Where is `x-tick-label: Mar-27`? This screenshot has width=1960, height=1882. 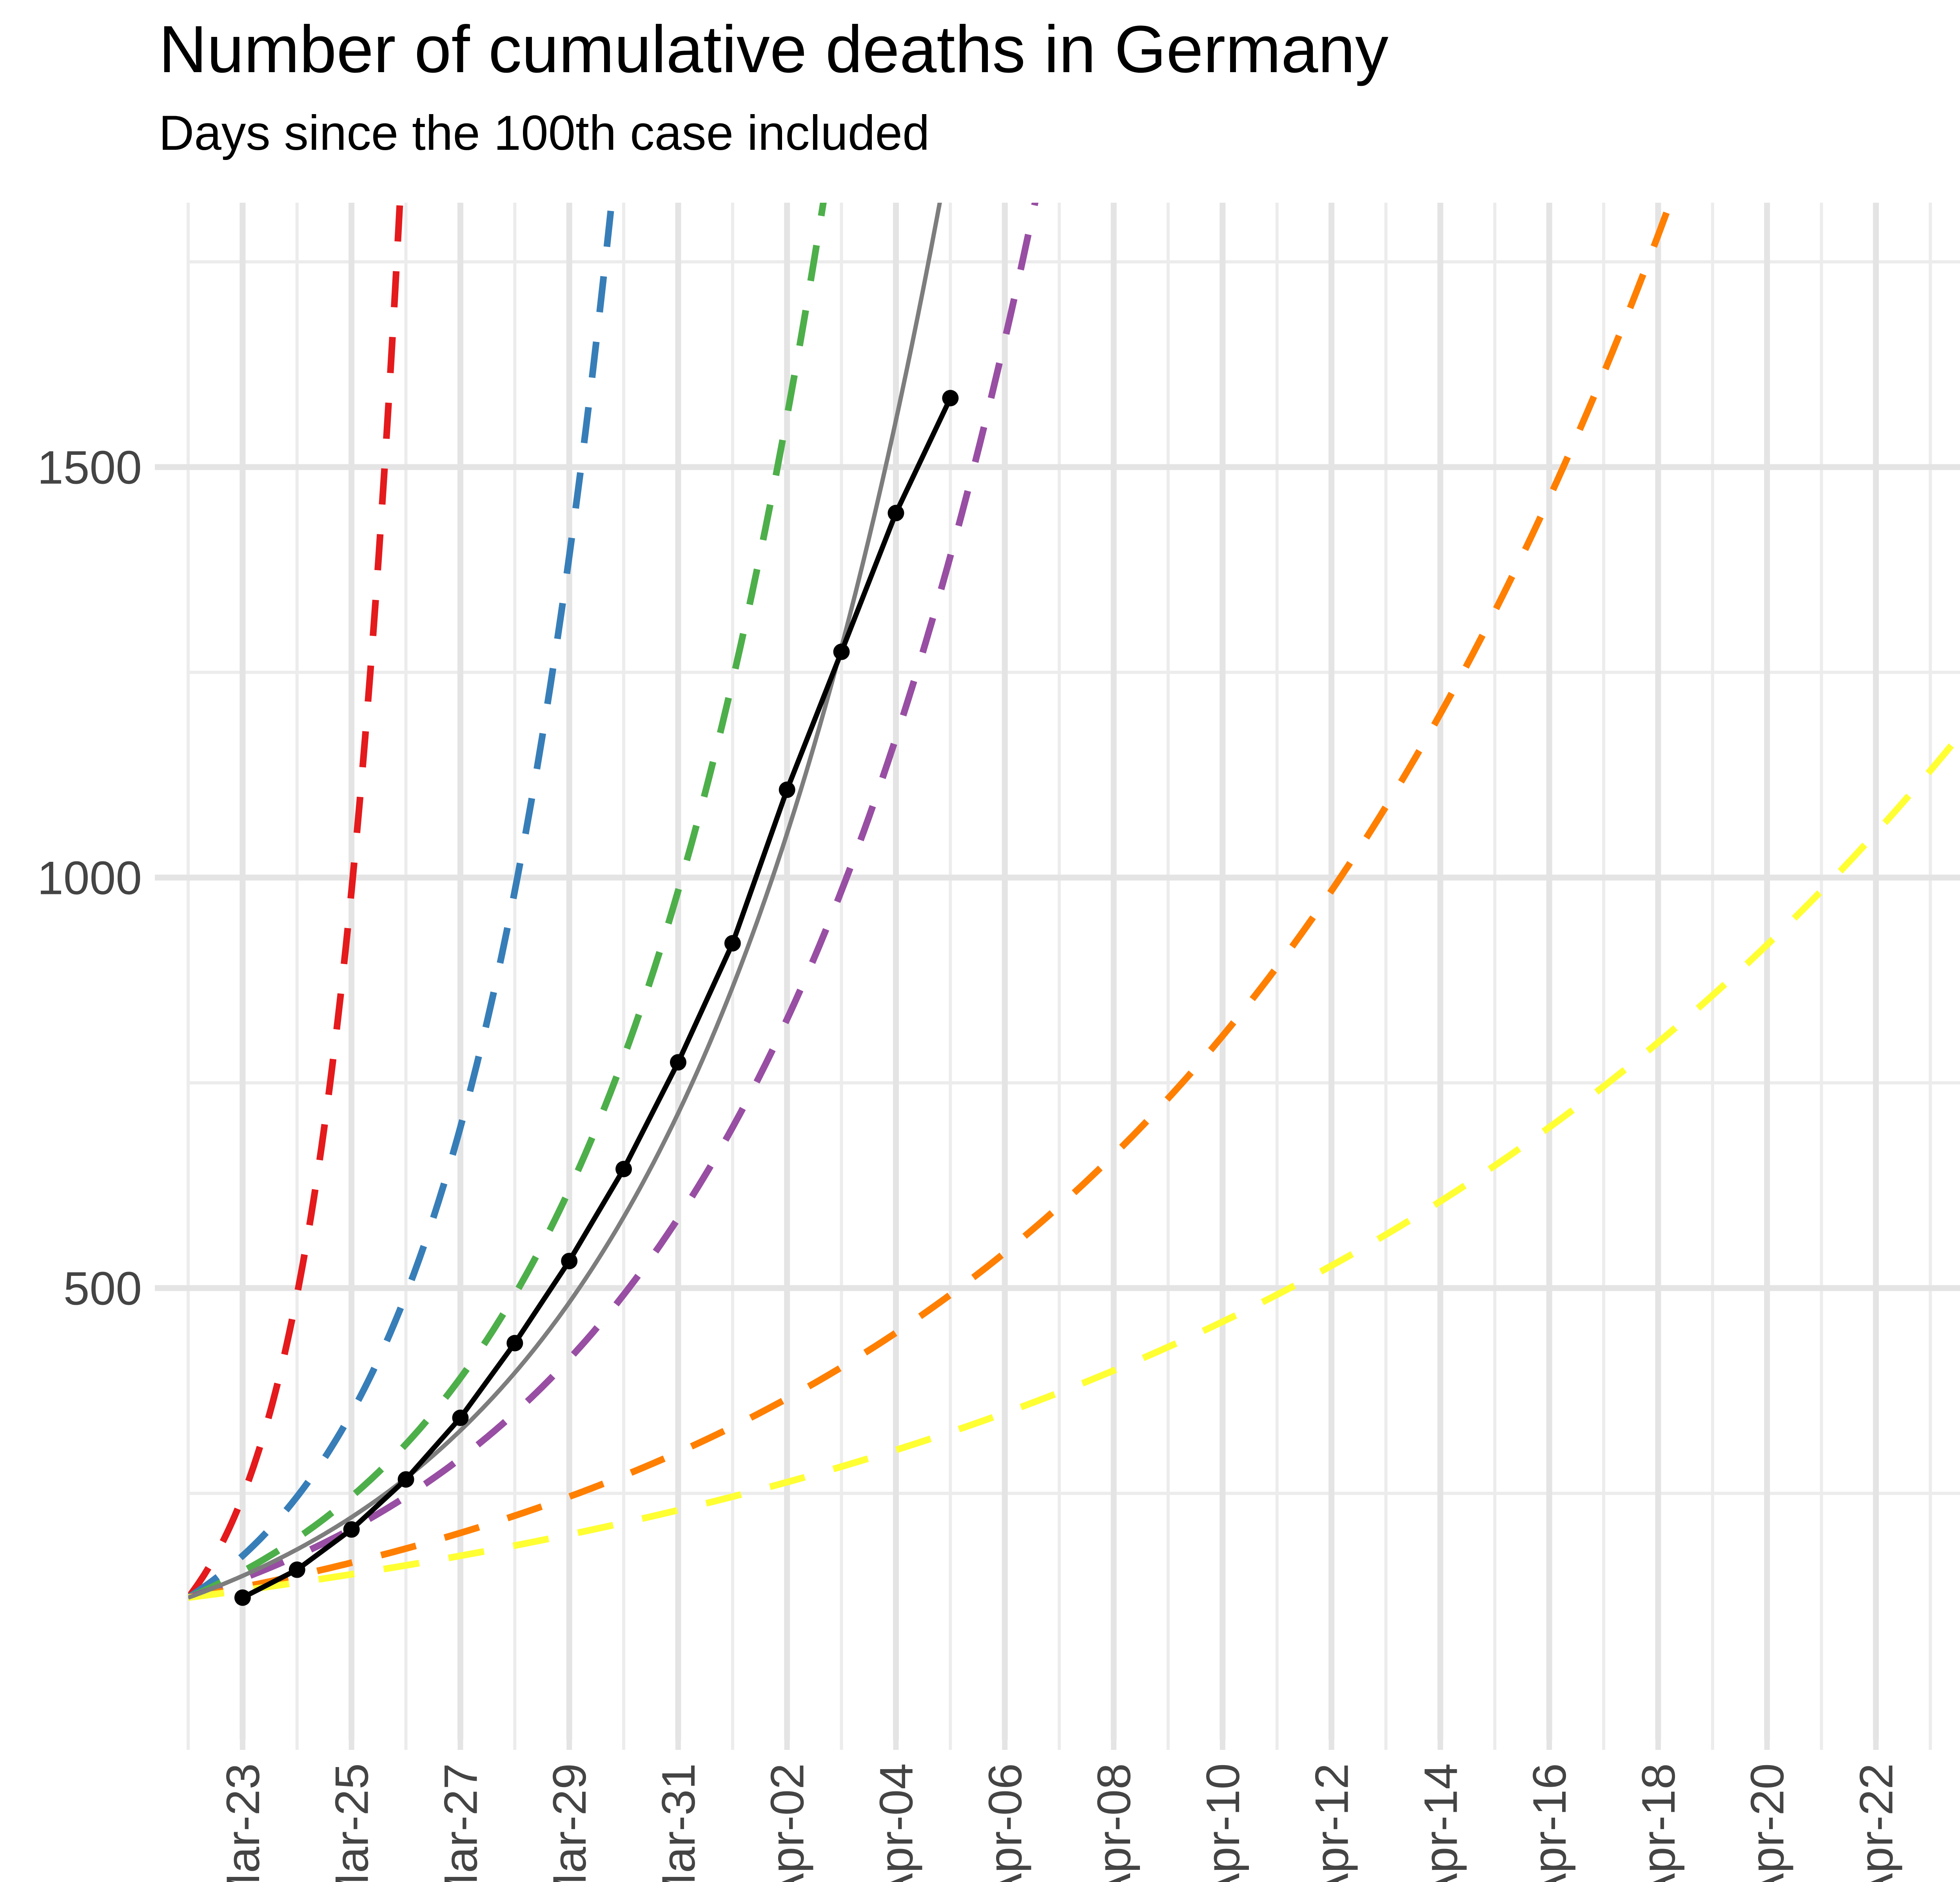
x-tick-label: Mar-27 is located at coordinates (460, 1822).